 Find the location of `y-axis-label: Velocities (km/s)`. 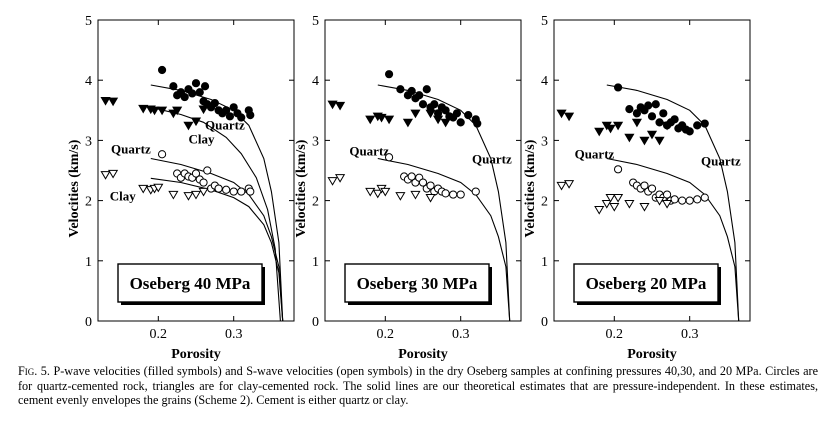

y-axis-label: Velocities (km/s) is located at coordinates (301, 188).